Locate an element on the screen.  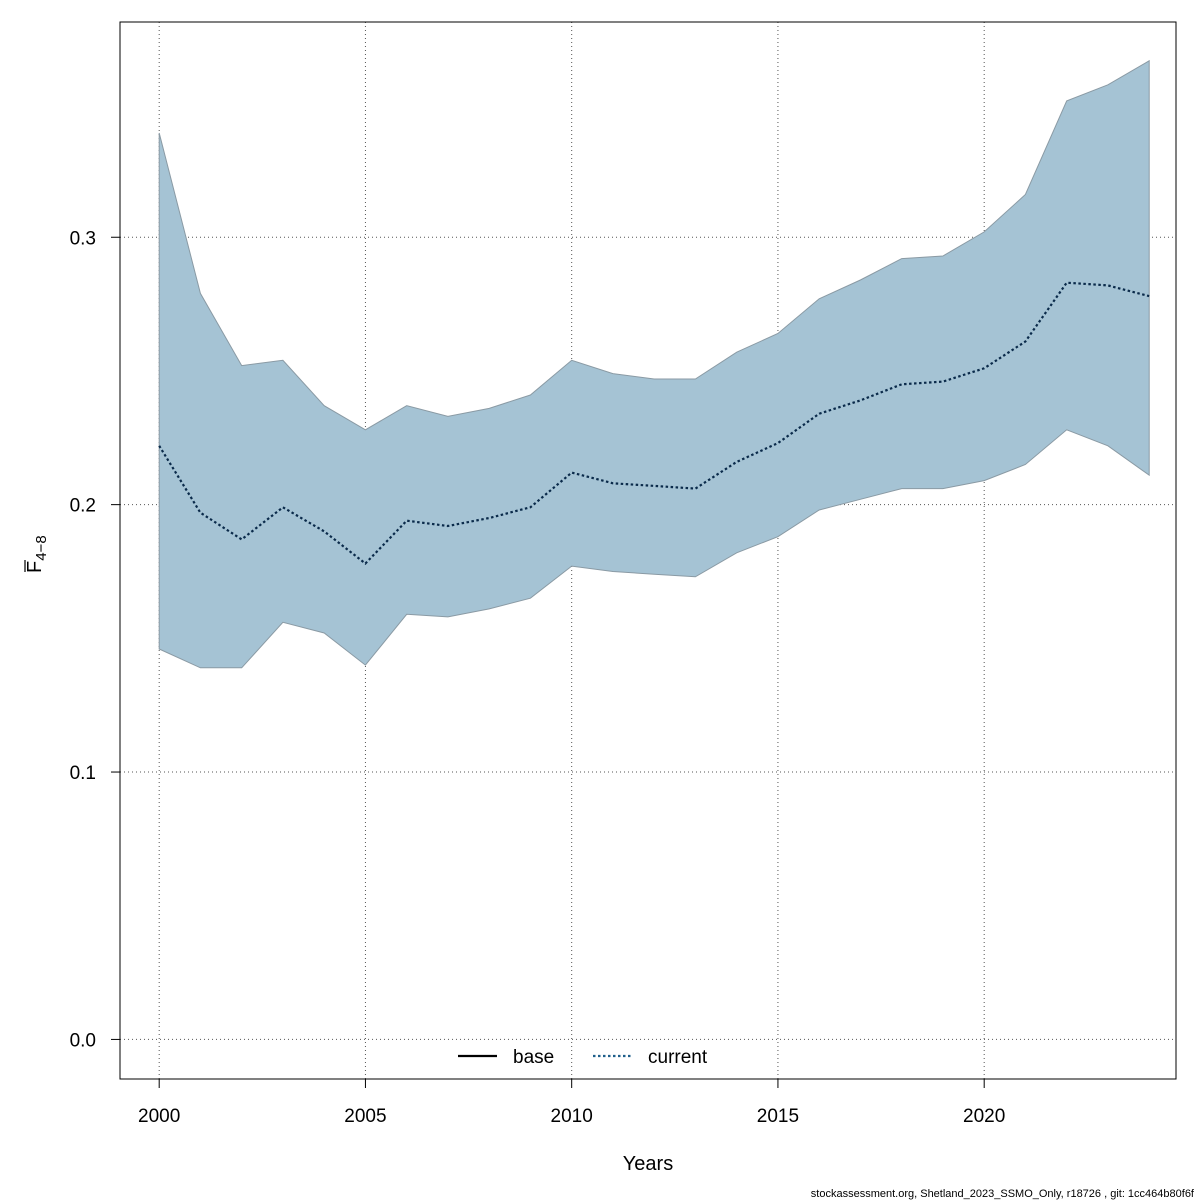
y-axis-title-main: F is located at coordinates (35, 567).